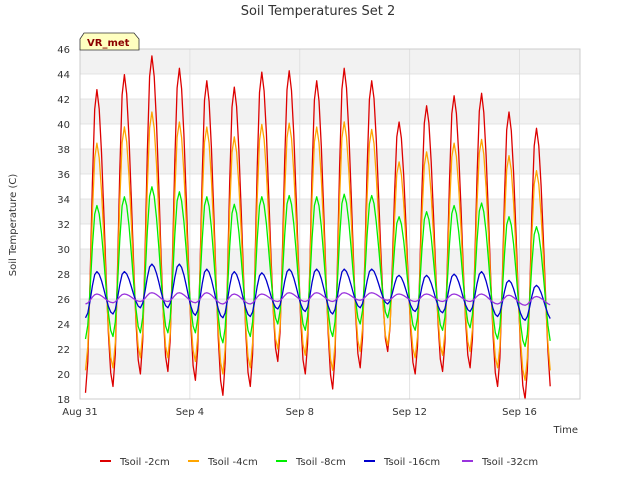 The height and width of the screenshot is (480, 640). I want to click on y-tick-label: 44, so click(63, 75).